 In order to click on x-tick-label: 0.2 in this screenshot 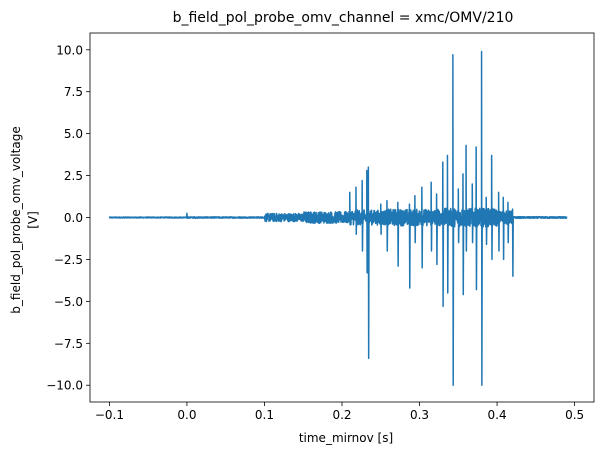, I will do `click(341, 415)`.